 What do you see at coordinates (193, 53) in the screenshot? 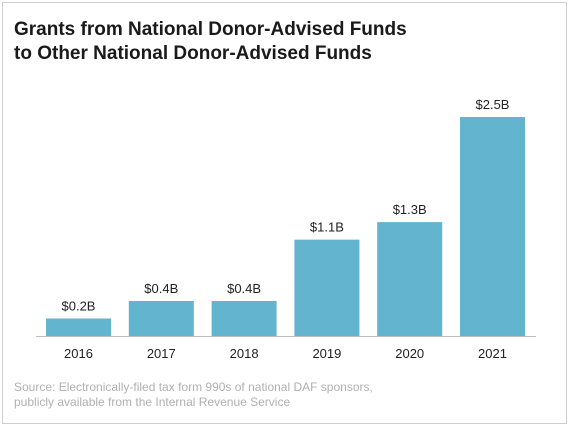
I see `chart-title-line-2: to Other National Donor-Advised Funds` at bounding box center [193, 53].